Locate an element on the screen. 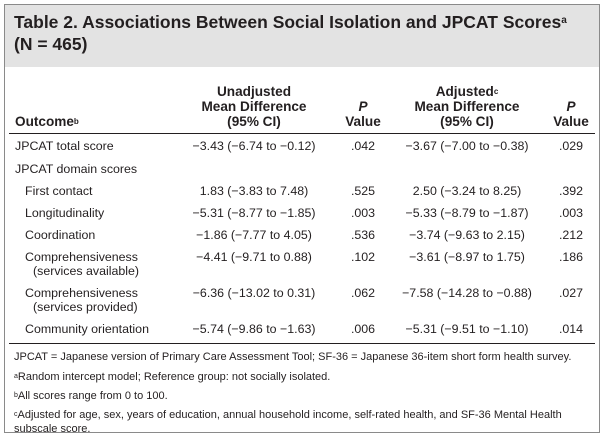 This screenshot has width=604, height=437. row-outcome: Community orientation is located at coordinates (89, 330).